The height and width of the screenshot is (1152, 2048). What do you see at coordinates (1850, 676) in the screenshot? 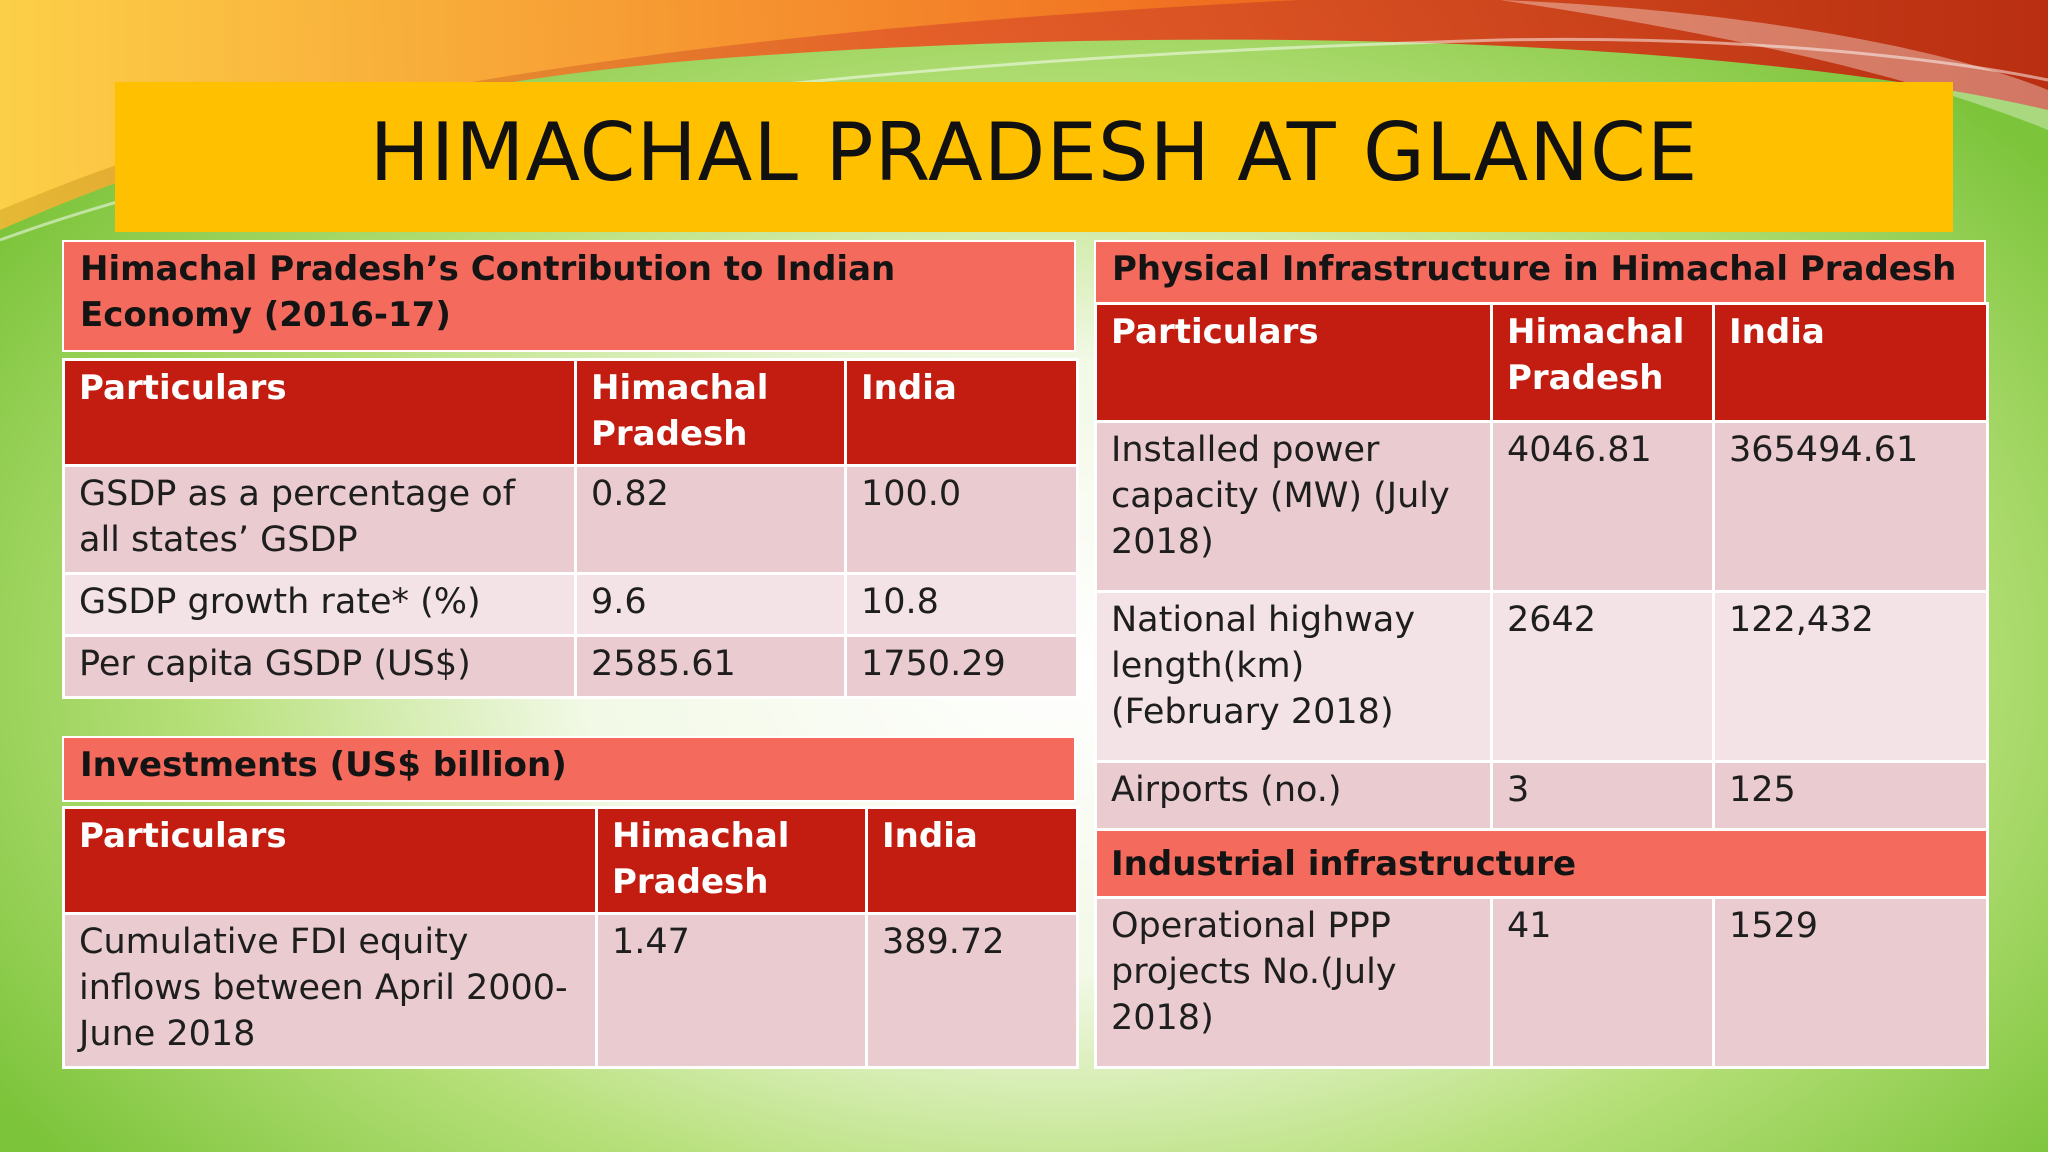
I see `table-cell: 122,432` at bounding box center [1850, 676].